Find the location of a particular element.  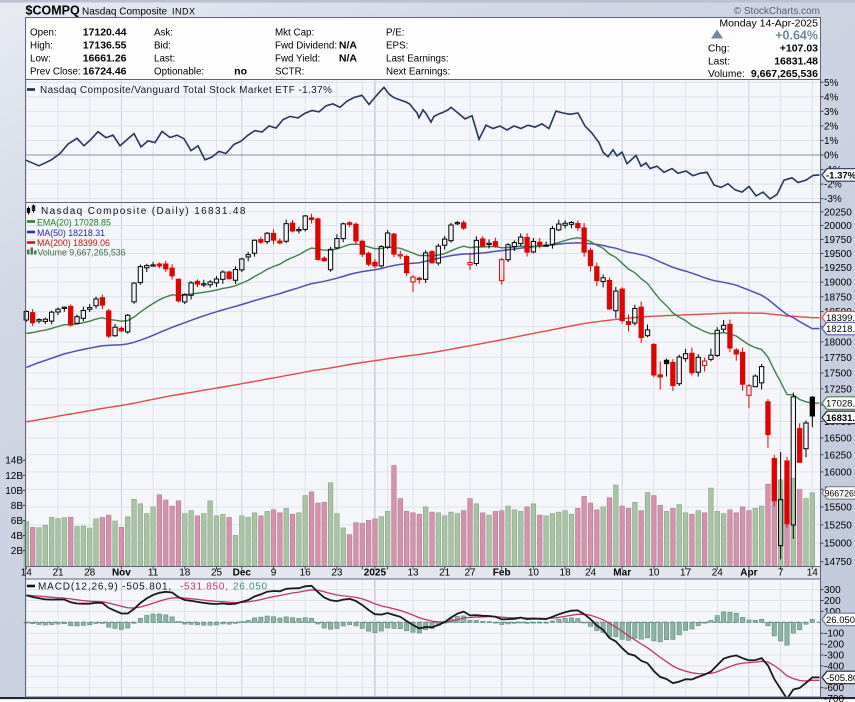

svg-text: 10B is located at coordinates (14, 491).